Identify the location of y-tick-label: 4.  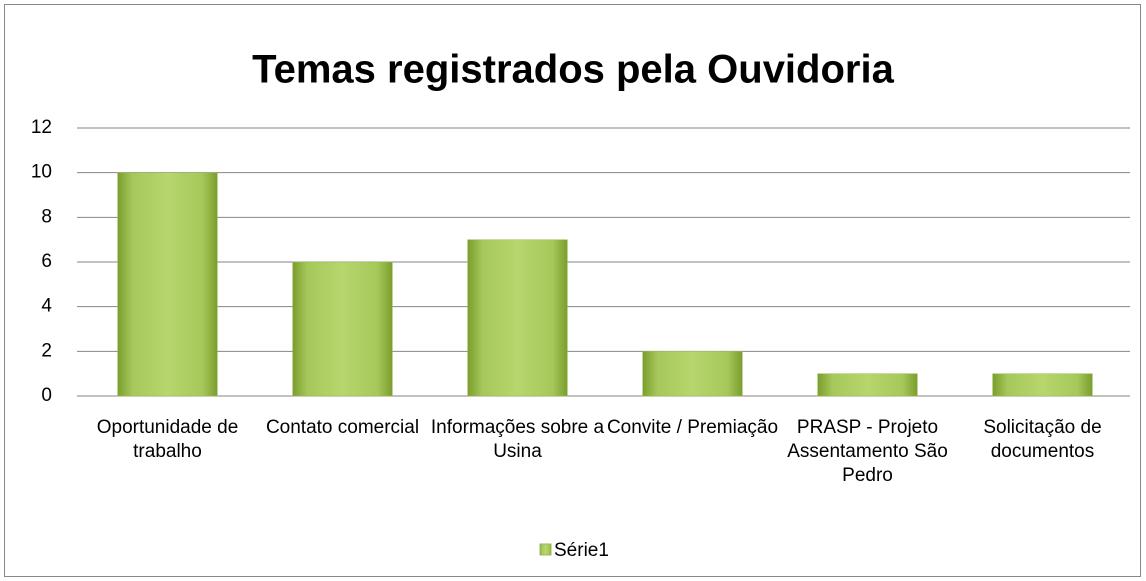
(46, 306).